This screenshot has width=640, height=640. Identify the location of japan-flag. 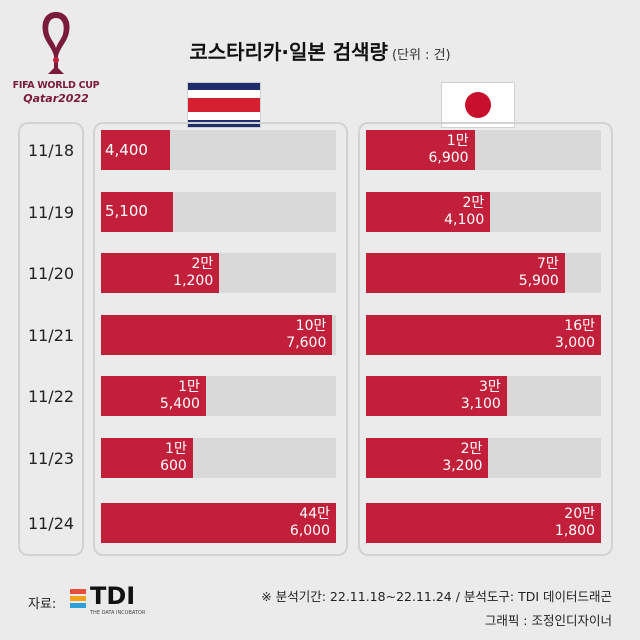
(478, 105).